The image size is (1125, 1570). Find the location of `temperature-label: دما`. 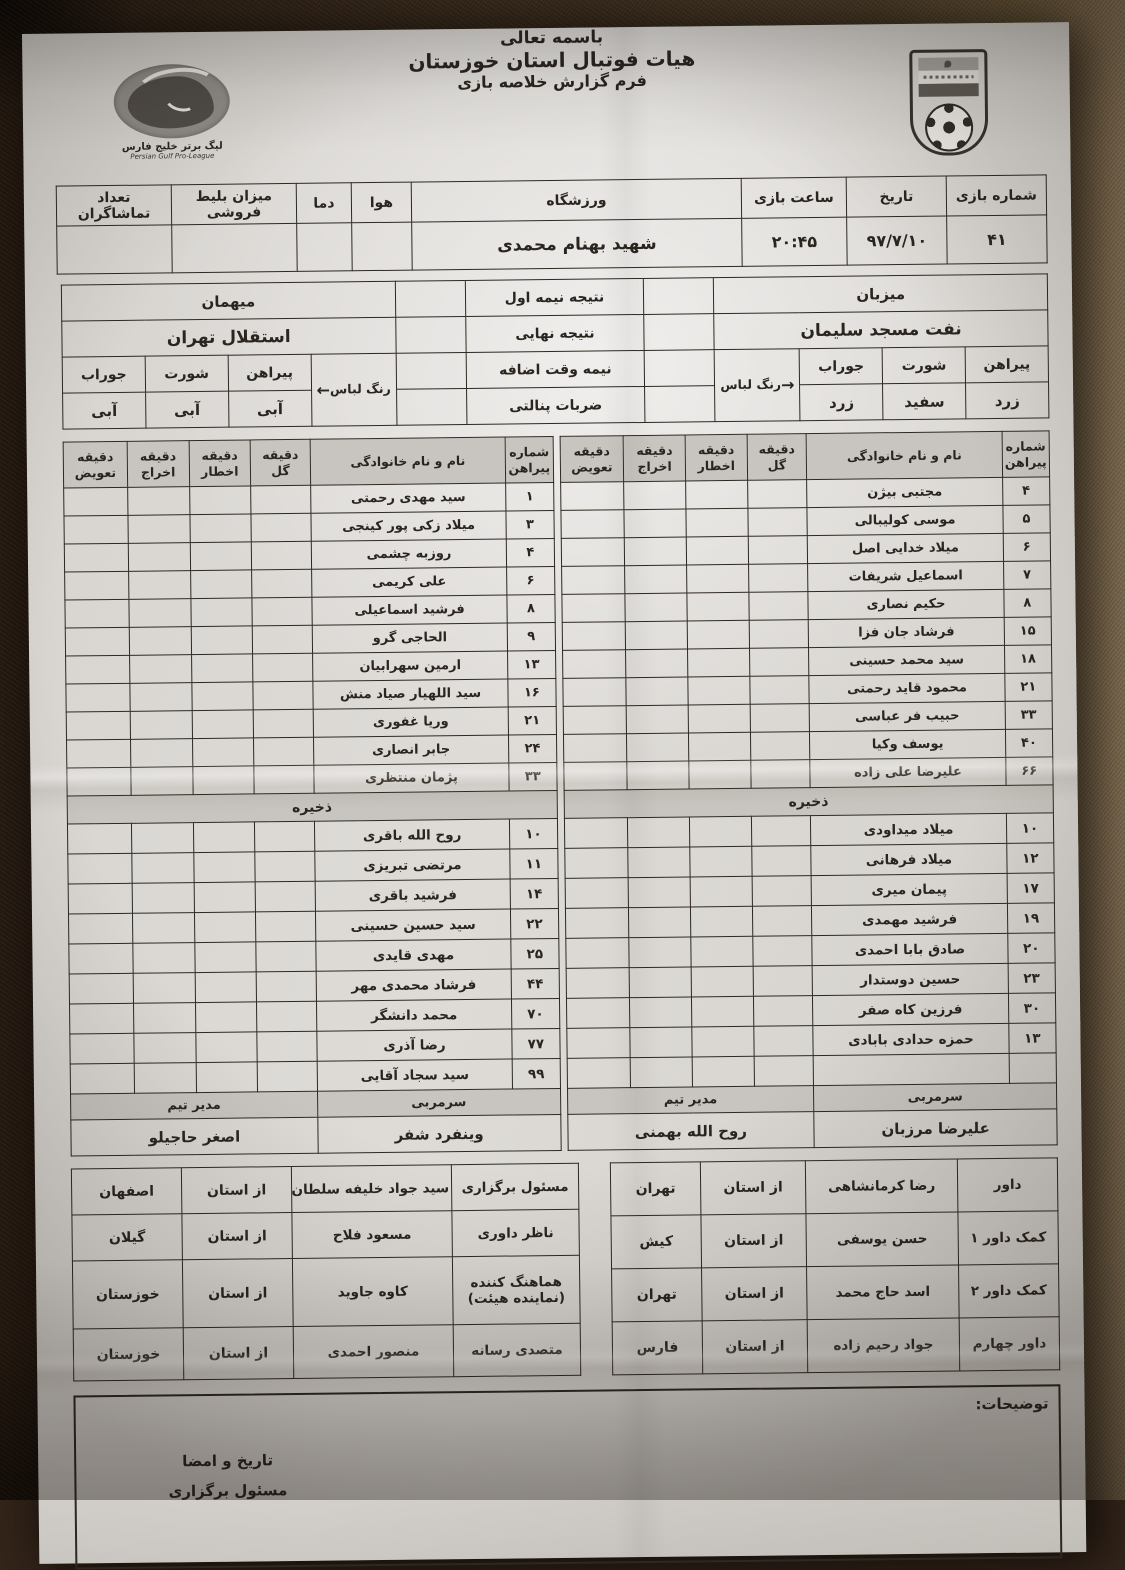

temperature-label: دما is located at coordinates (324, 203).